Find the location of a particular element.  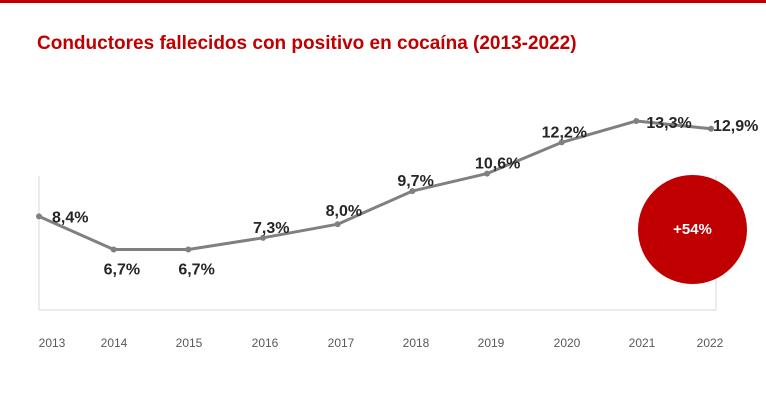

x-tick-2022: 2022 is located at coordinates (710, 343).